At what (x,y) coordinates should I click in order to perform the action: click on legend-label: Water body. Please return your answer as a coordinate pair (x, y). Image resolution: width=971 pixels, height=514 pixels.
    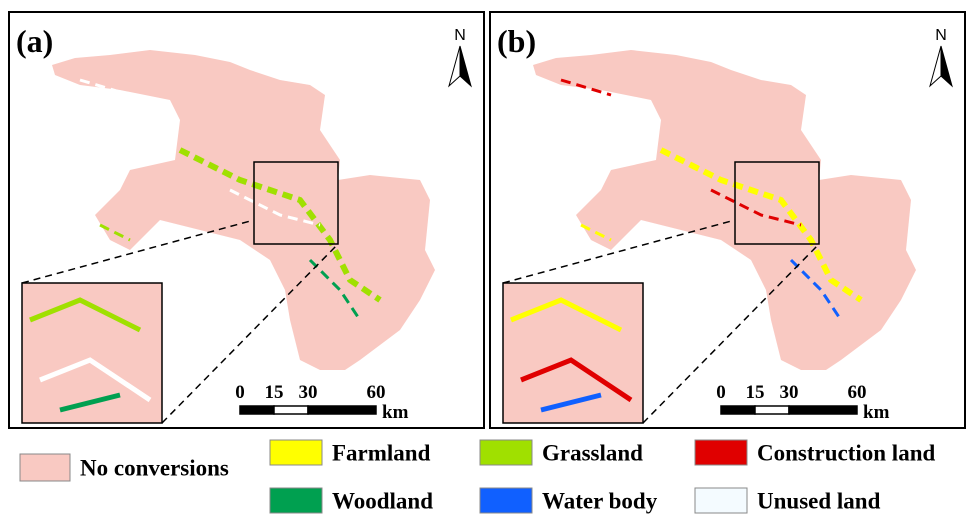
    Looking at the image, I should click on (600, 501).